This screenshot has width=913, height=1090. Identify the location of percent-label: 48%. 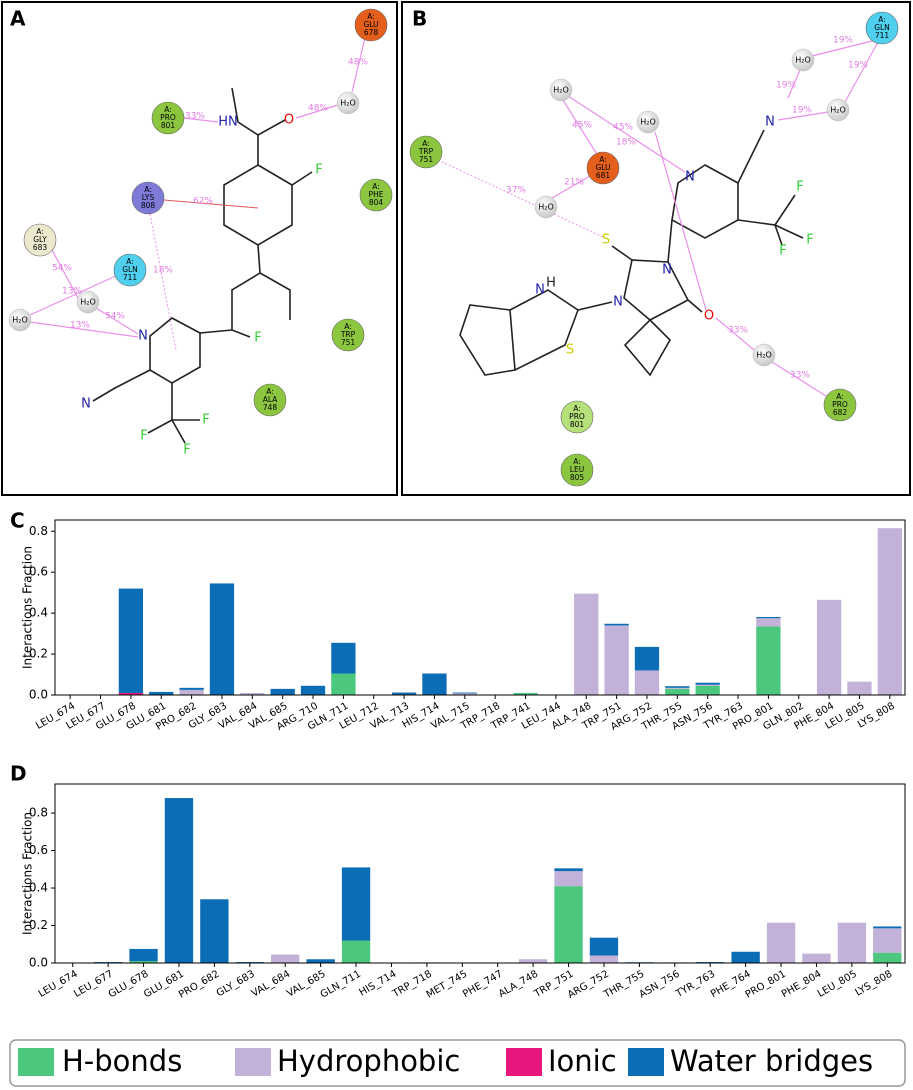
(358, 63).